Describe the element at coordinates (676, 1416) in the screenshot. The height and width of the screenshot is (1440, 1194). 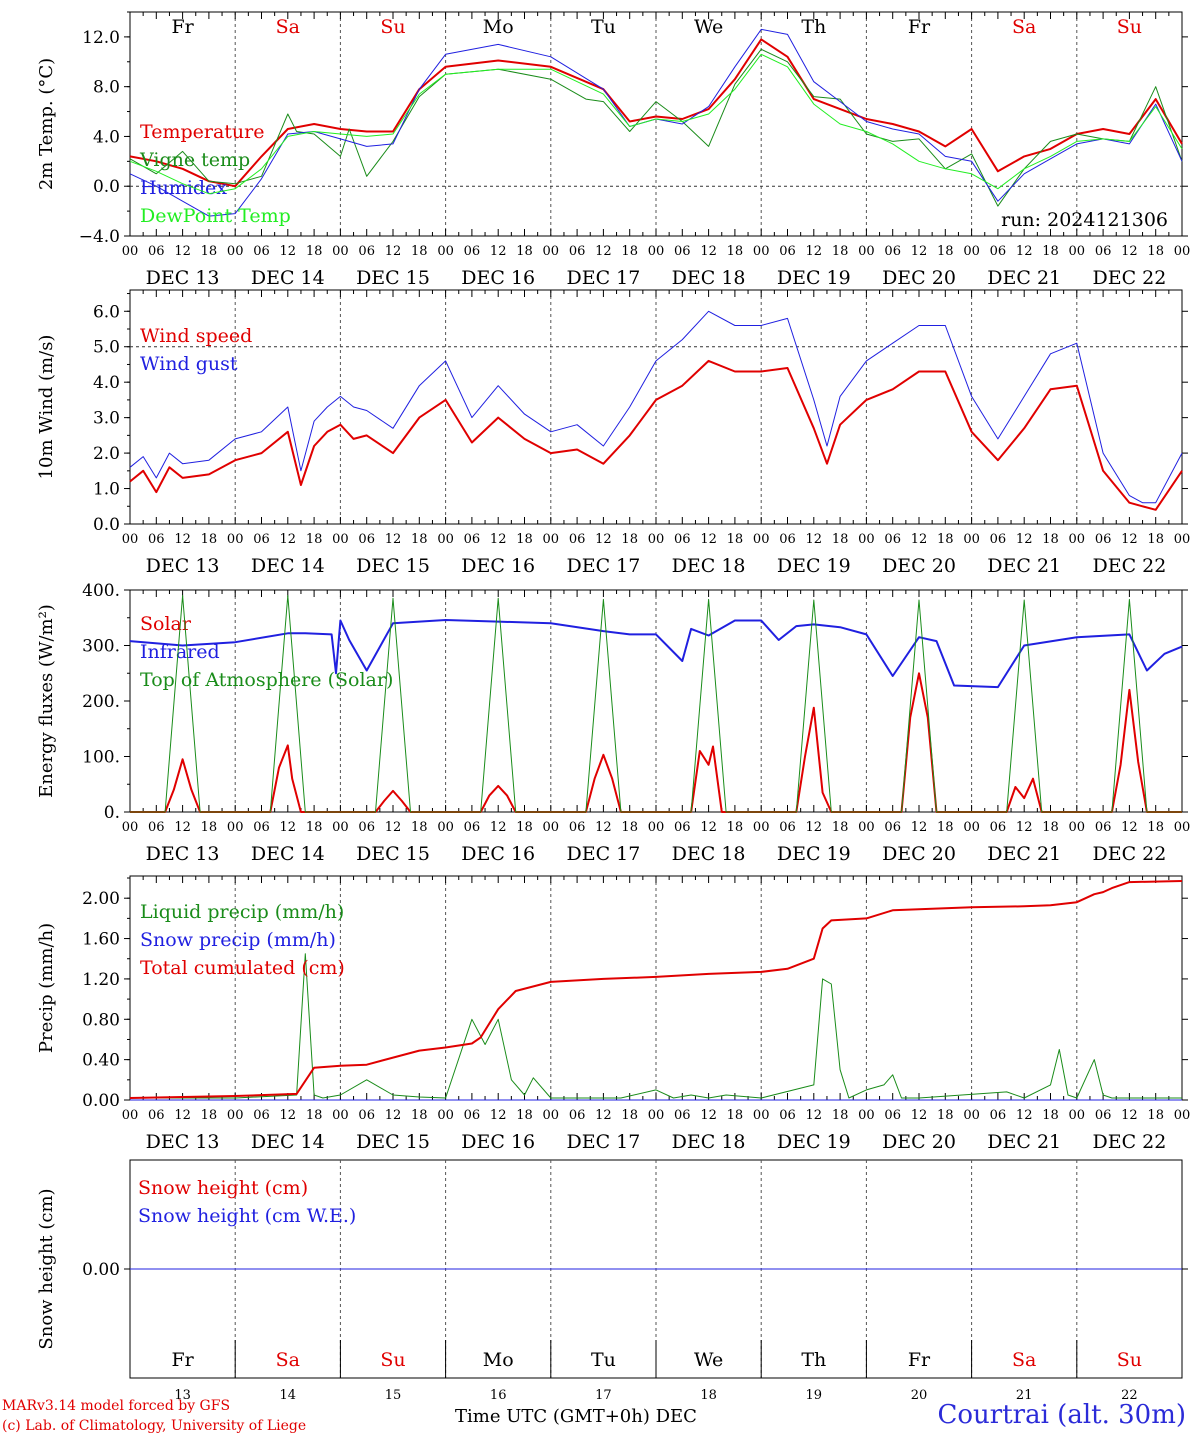
I see `x-axis-month: DEC` at that location.